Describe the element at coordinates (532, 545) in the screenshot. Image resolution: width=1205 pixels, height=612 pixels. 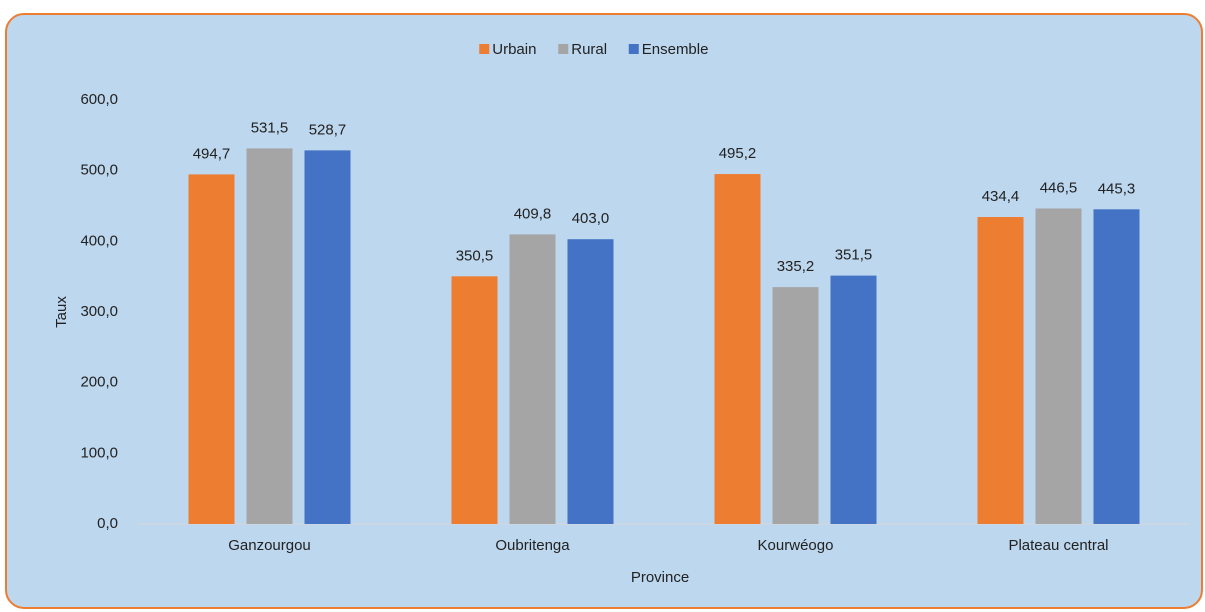
I see `x-tick-label: Oubritenga` at that location.